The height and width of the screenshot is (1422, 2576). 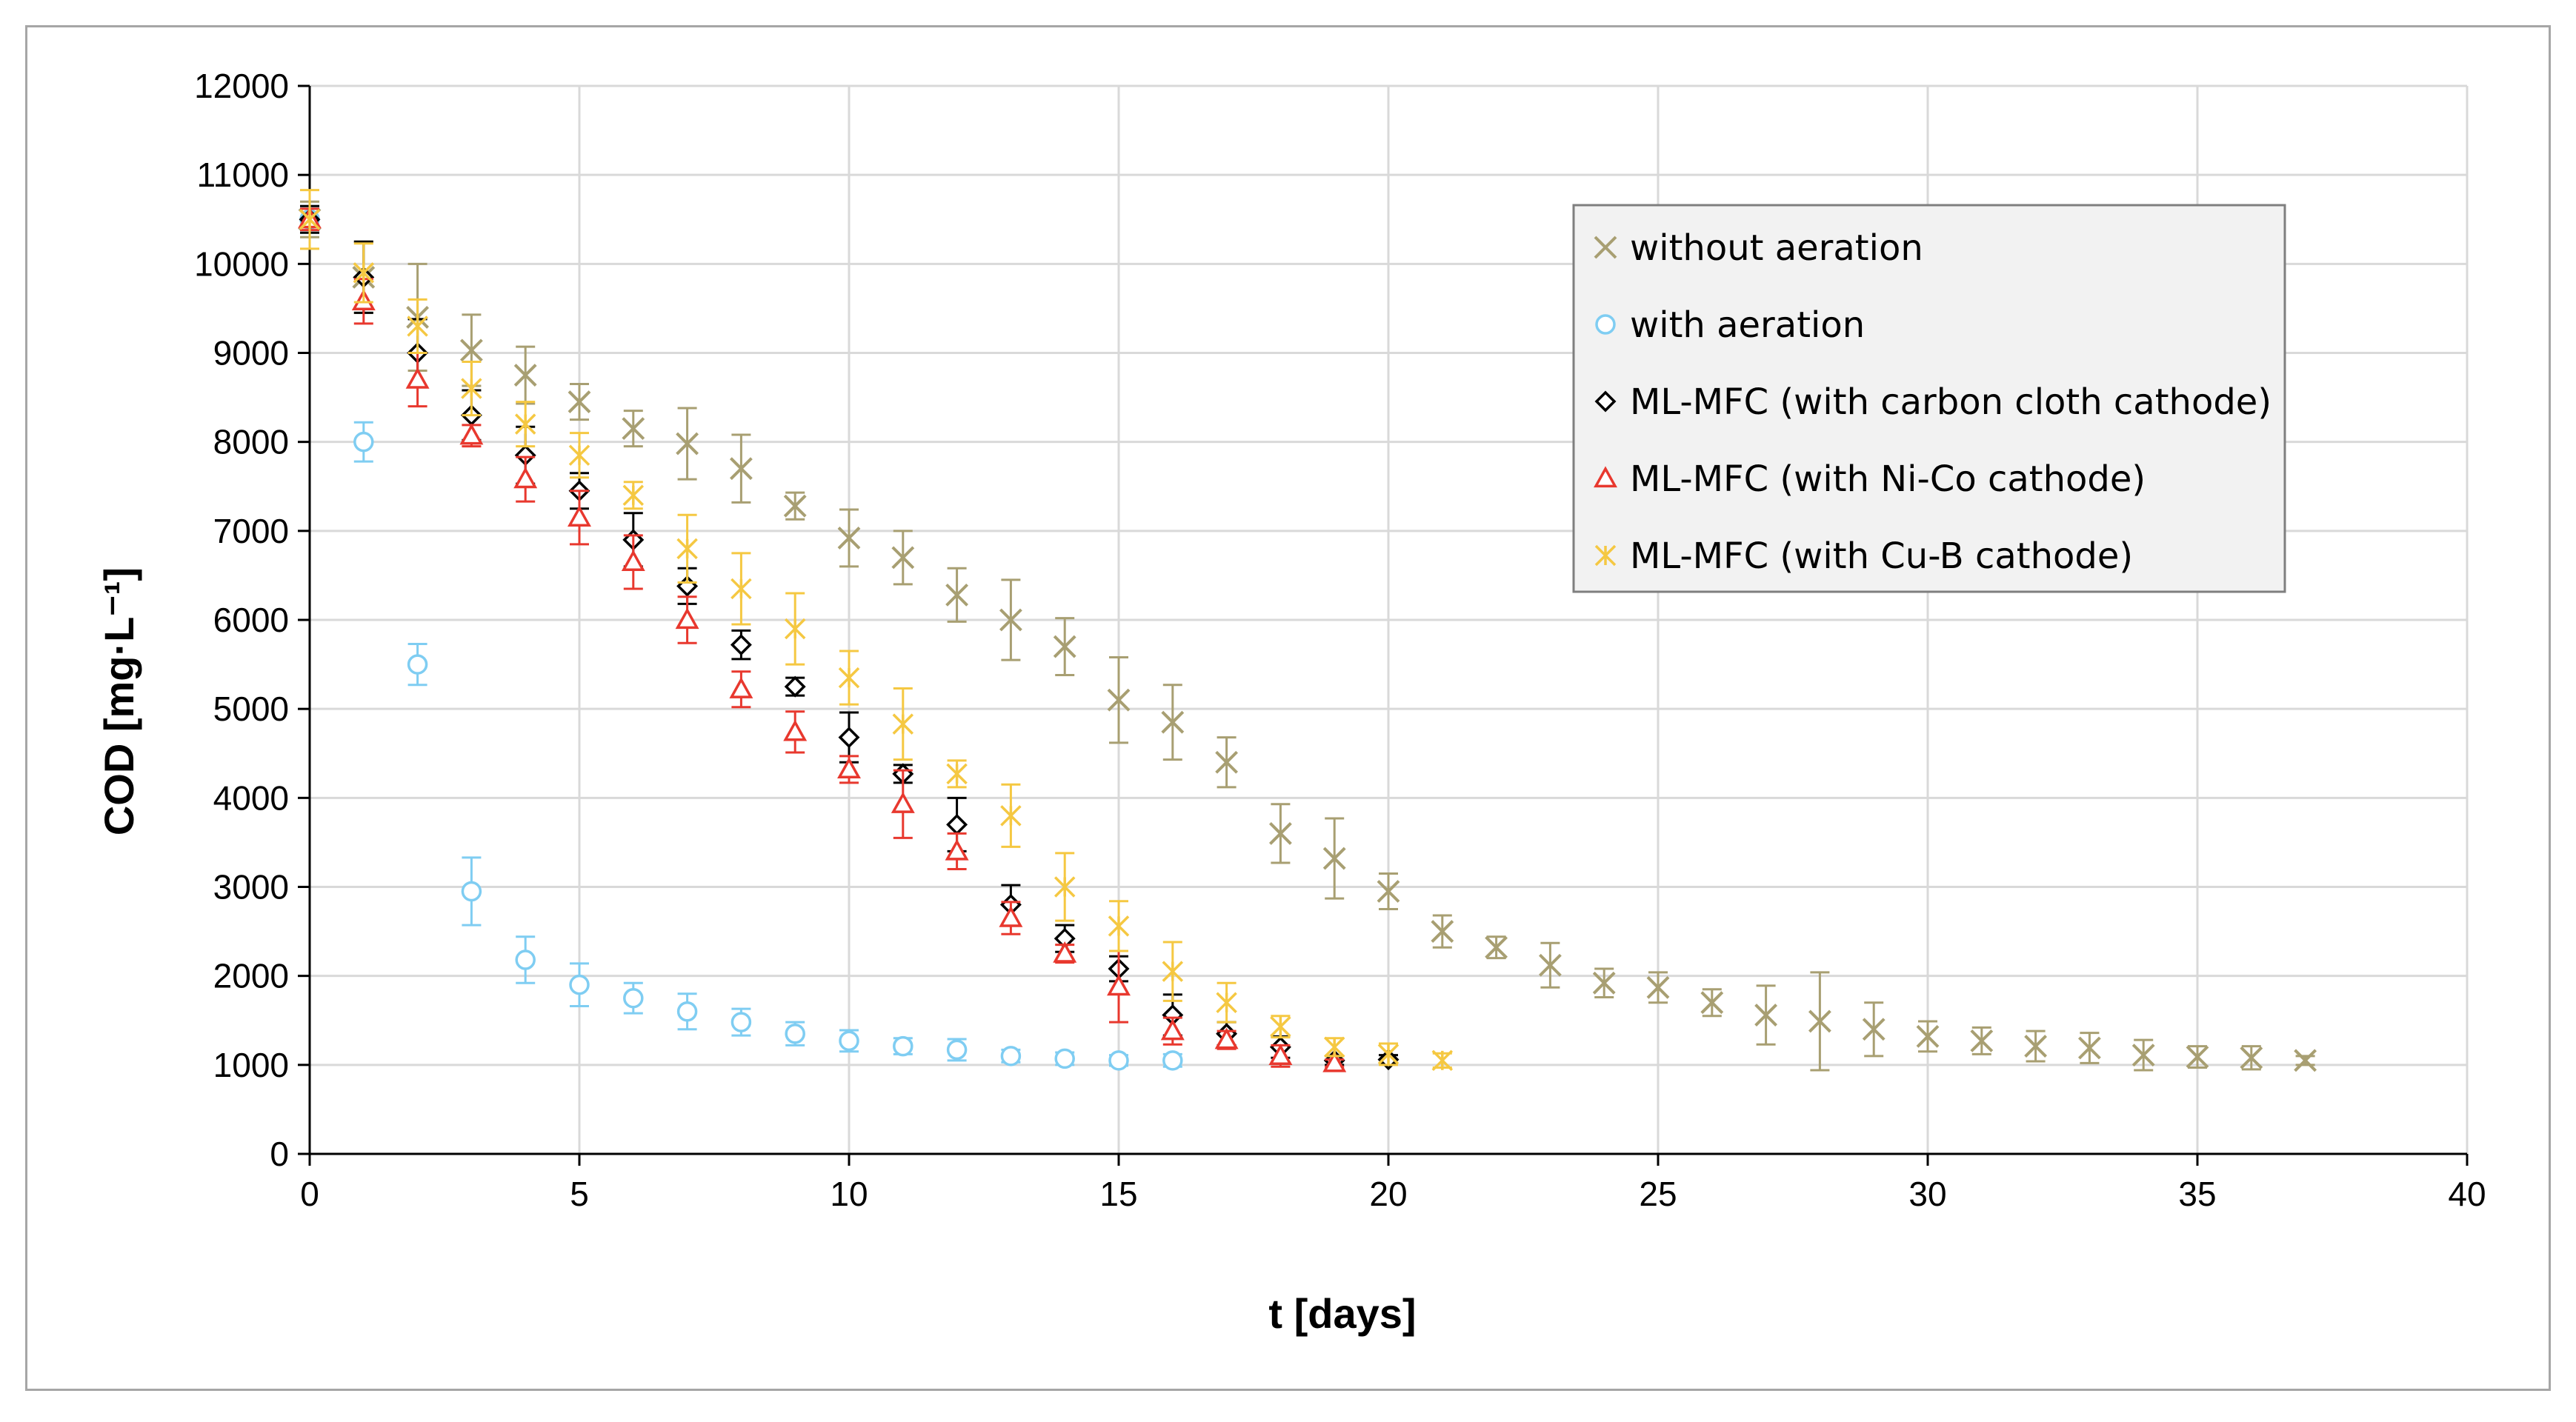 I want to click on x-axis-title: t [days], so click(x=1342, y=1313).